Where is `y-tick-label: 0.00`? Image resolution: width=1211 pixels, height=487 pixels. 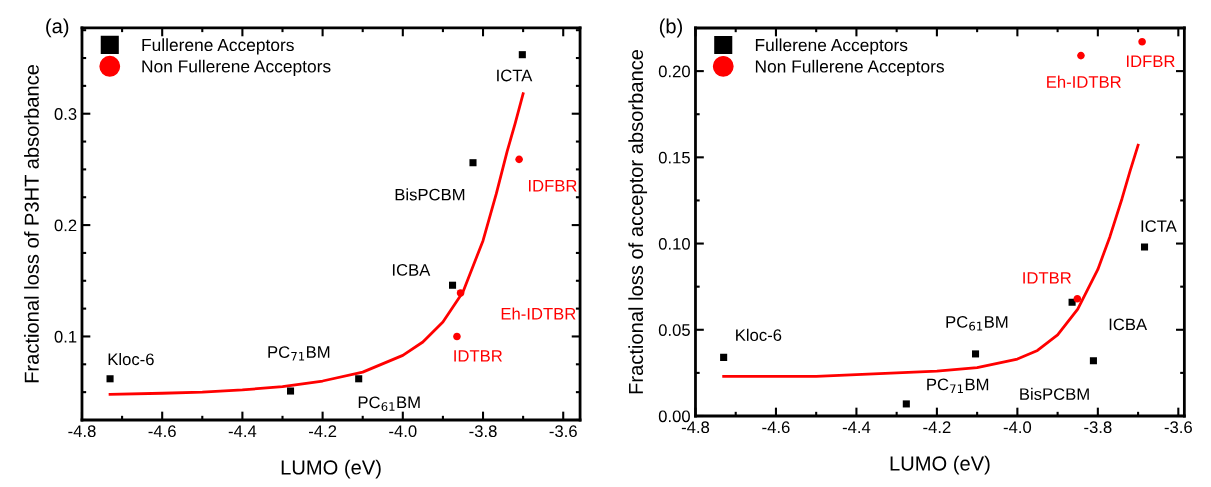
y-tick-label: 0.00 is located at coordinates (674, 416).